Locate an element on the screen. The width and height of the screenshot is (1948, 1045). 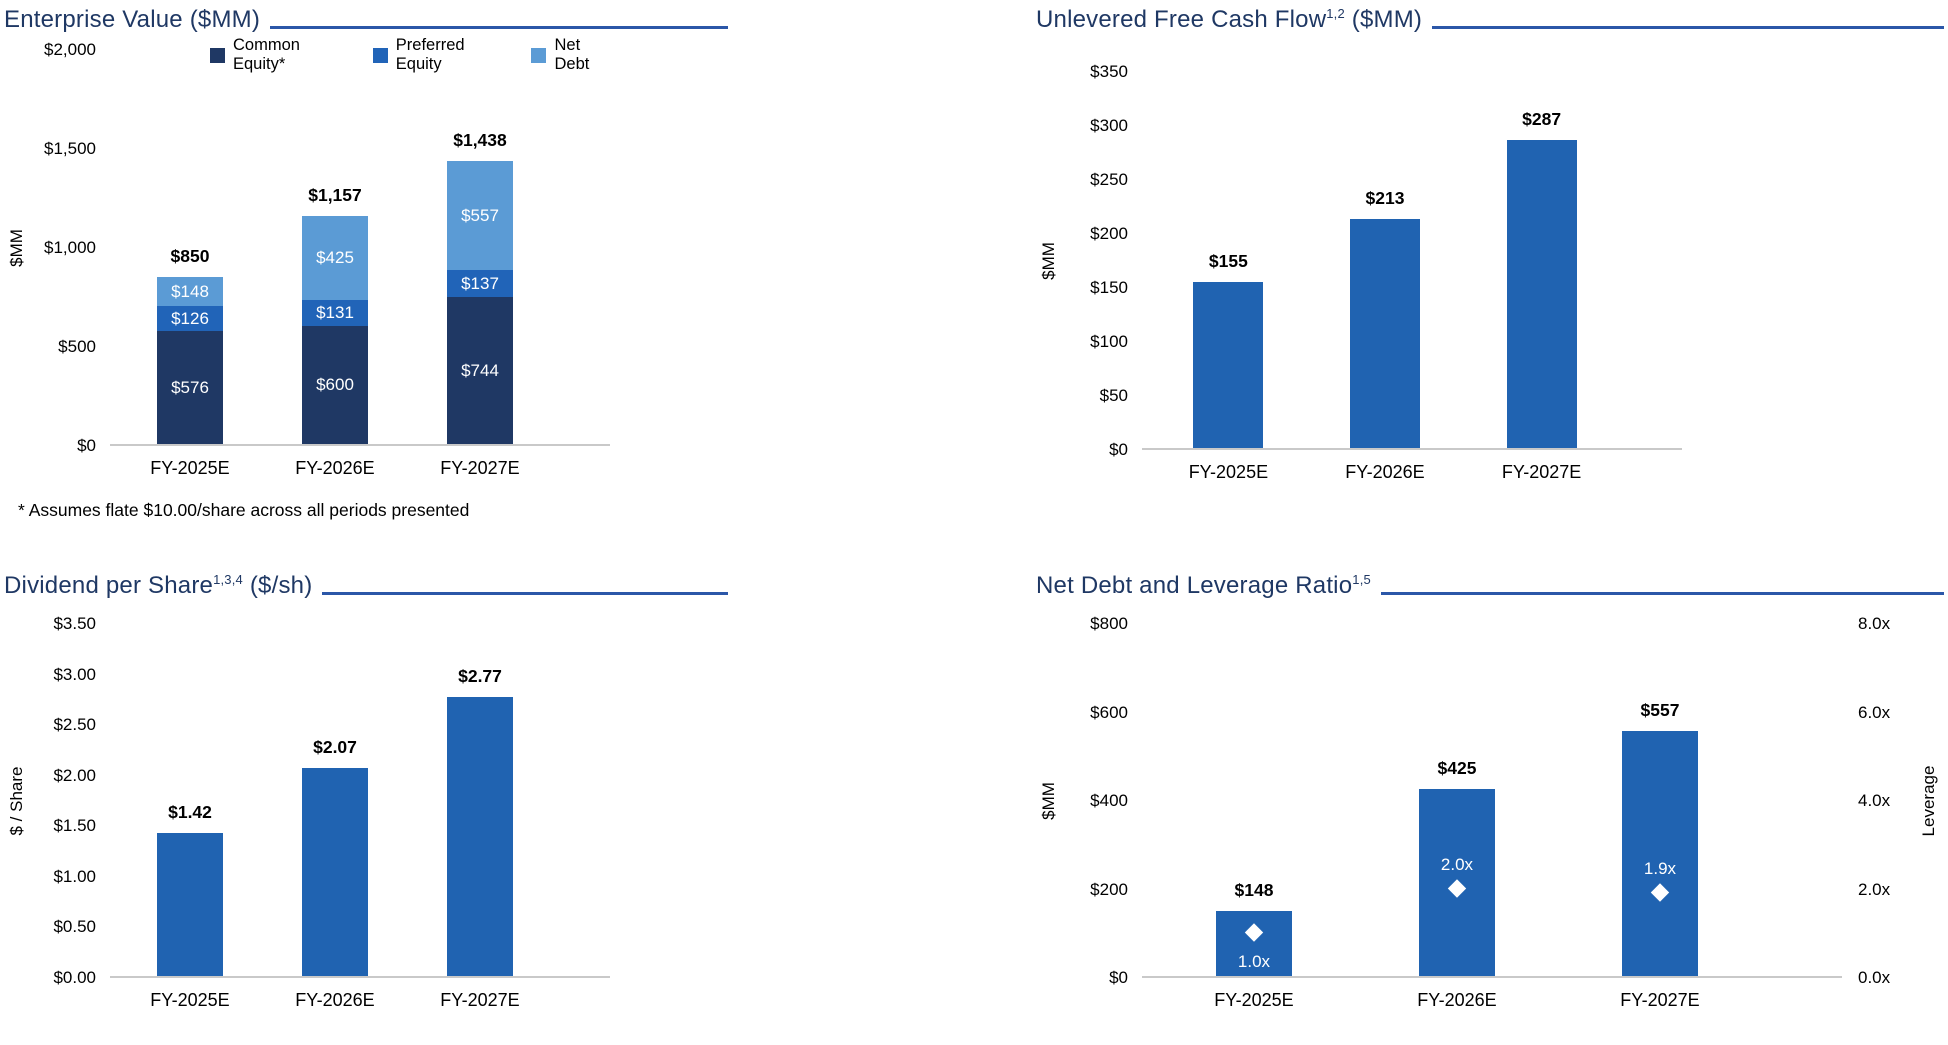
y-axis-ticks: $800 $600 $400 $200 $0 is located at coordinates (1102, 800).